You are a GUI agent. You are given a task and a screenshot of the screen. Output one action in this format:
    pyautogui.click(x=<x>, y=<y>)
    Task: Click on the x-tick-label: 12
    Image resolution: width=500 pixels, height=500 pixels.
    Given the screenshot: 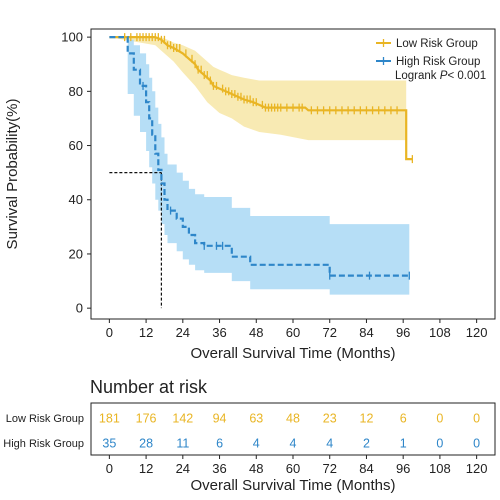 What is the action you would take?
    pyautogui.click(x=146, y=332)
    